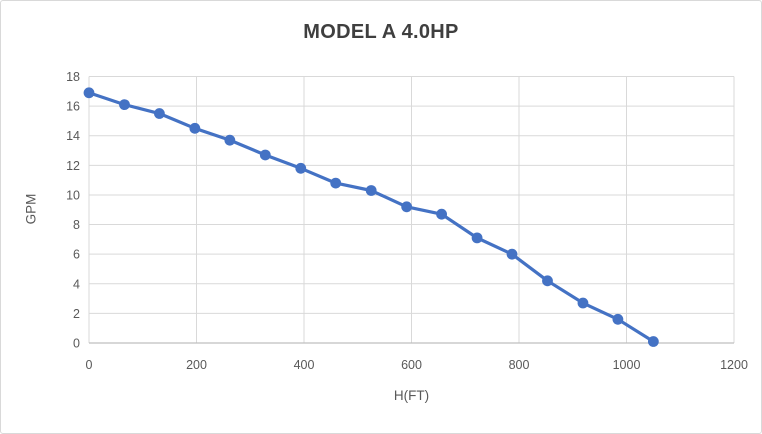 Image resolution: width=762 pixels, height=434 pixels. I want to click on x-axis-title: H(FT), so click(411, 395).